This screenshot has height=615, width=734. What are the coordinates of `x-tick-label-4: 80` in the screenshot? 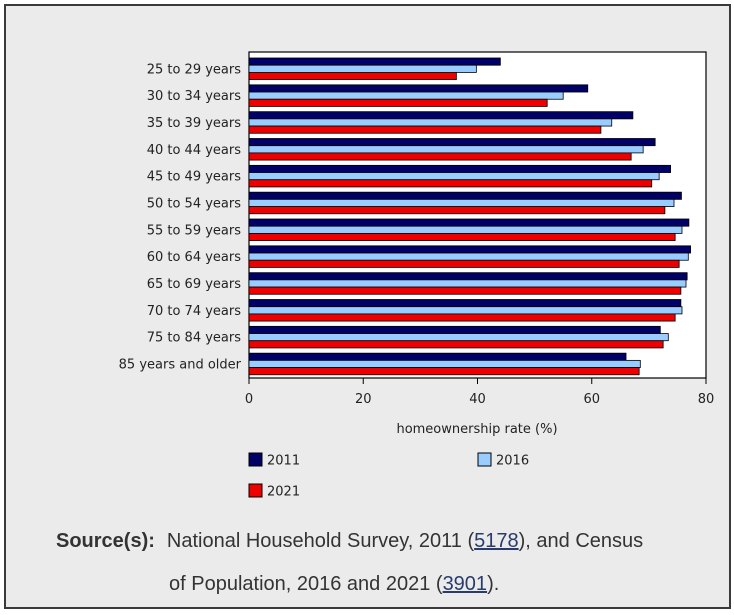 It's located at (706, 399).